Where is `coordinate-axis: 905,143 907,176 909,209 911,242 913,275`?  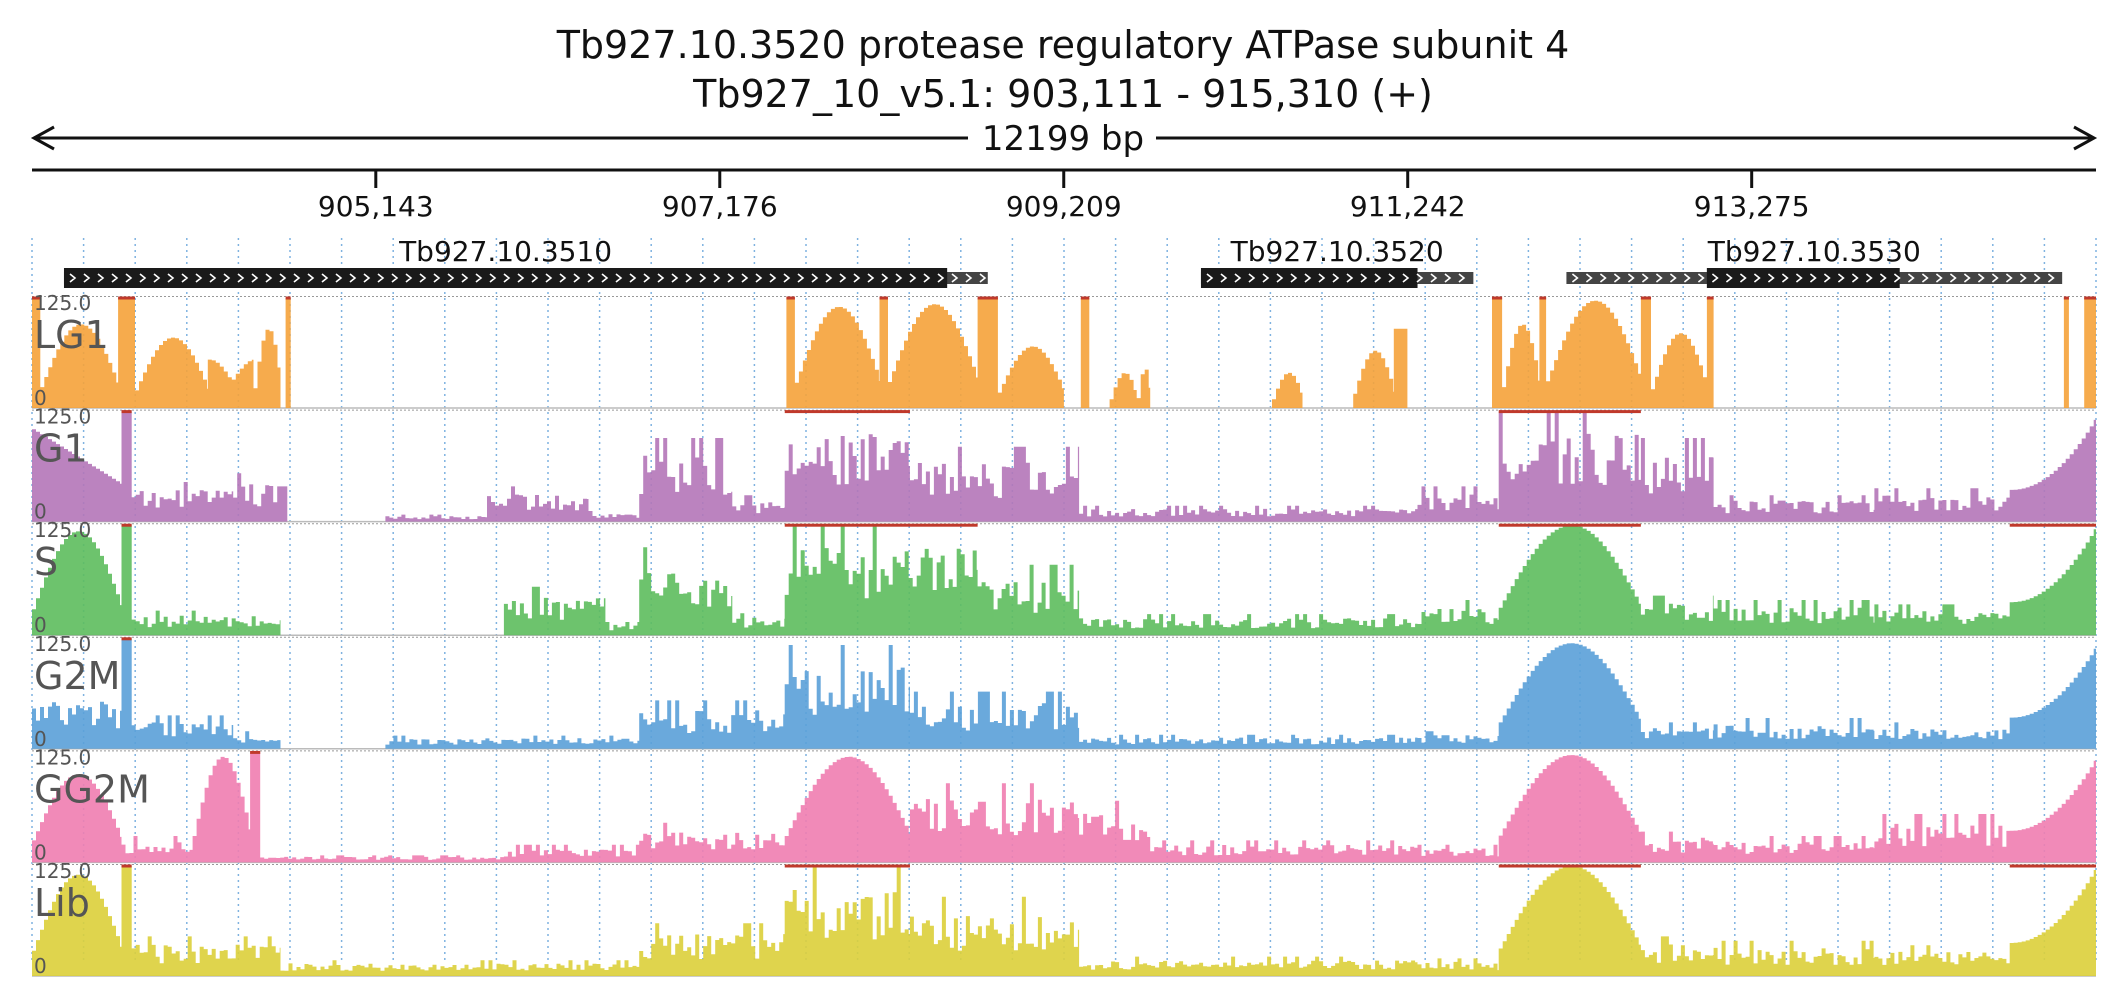 coordinate-axis: 905,143 907,176 909,209 911,242 913,275 is located at coordinates (1064, 195).